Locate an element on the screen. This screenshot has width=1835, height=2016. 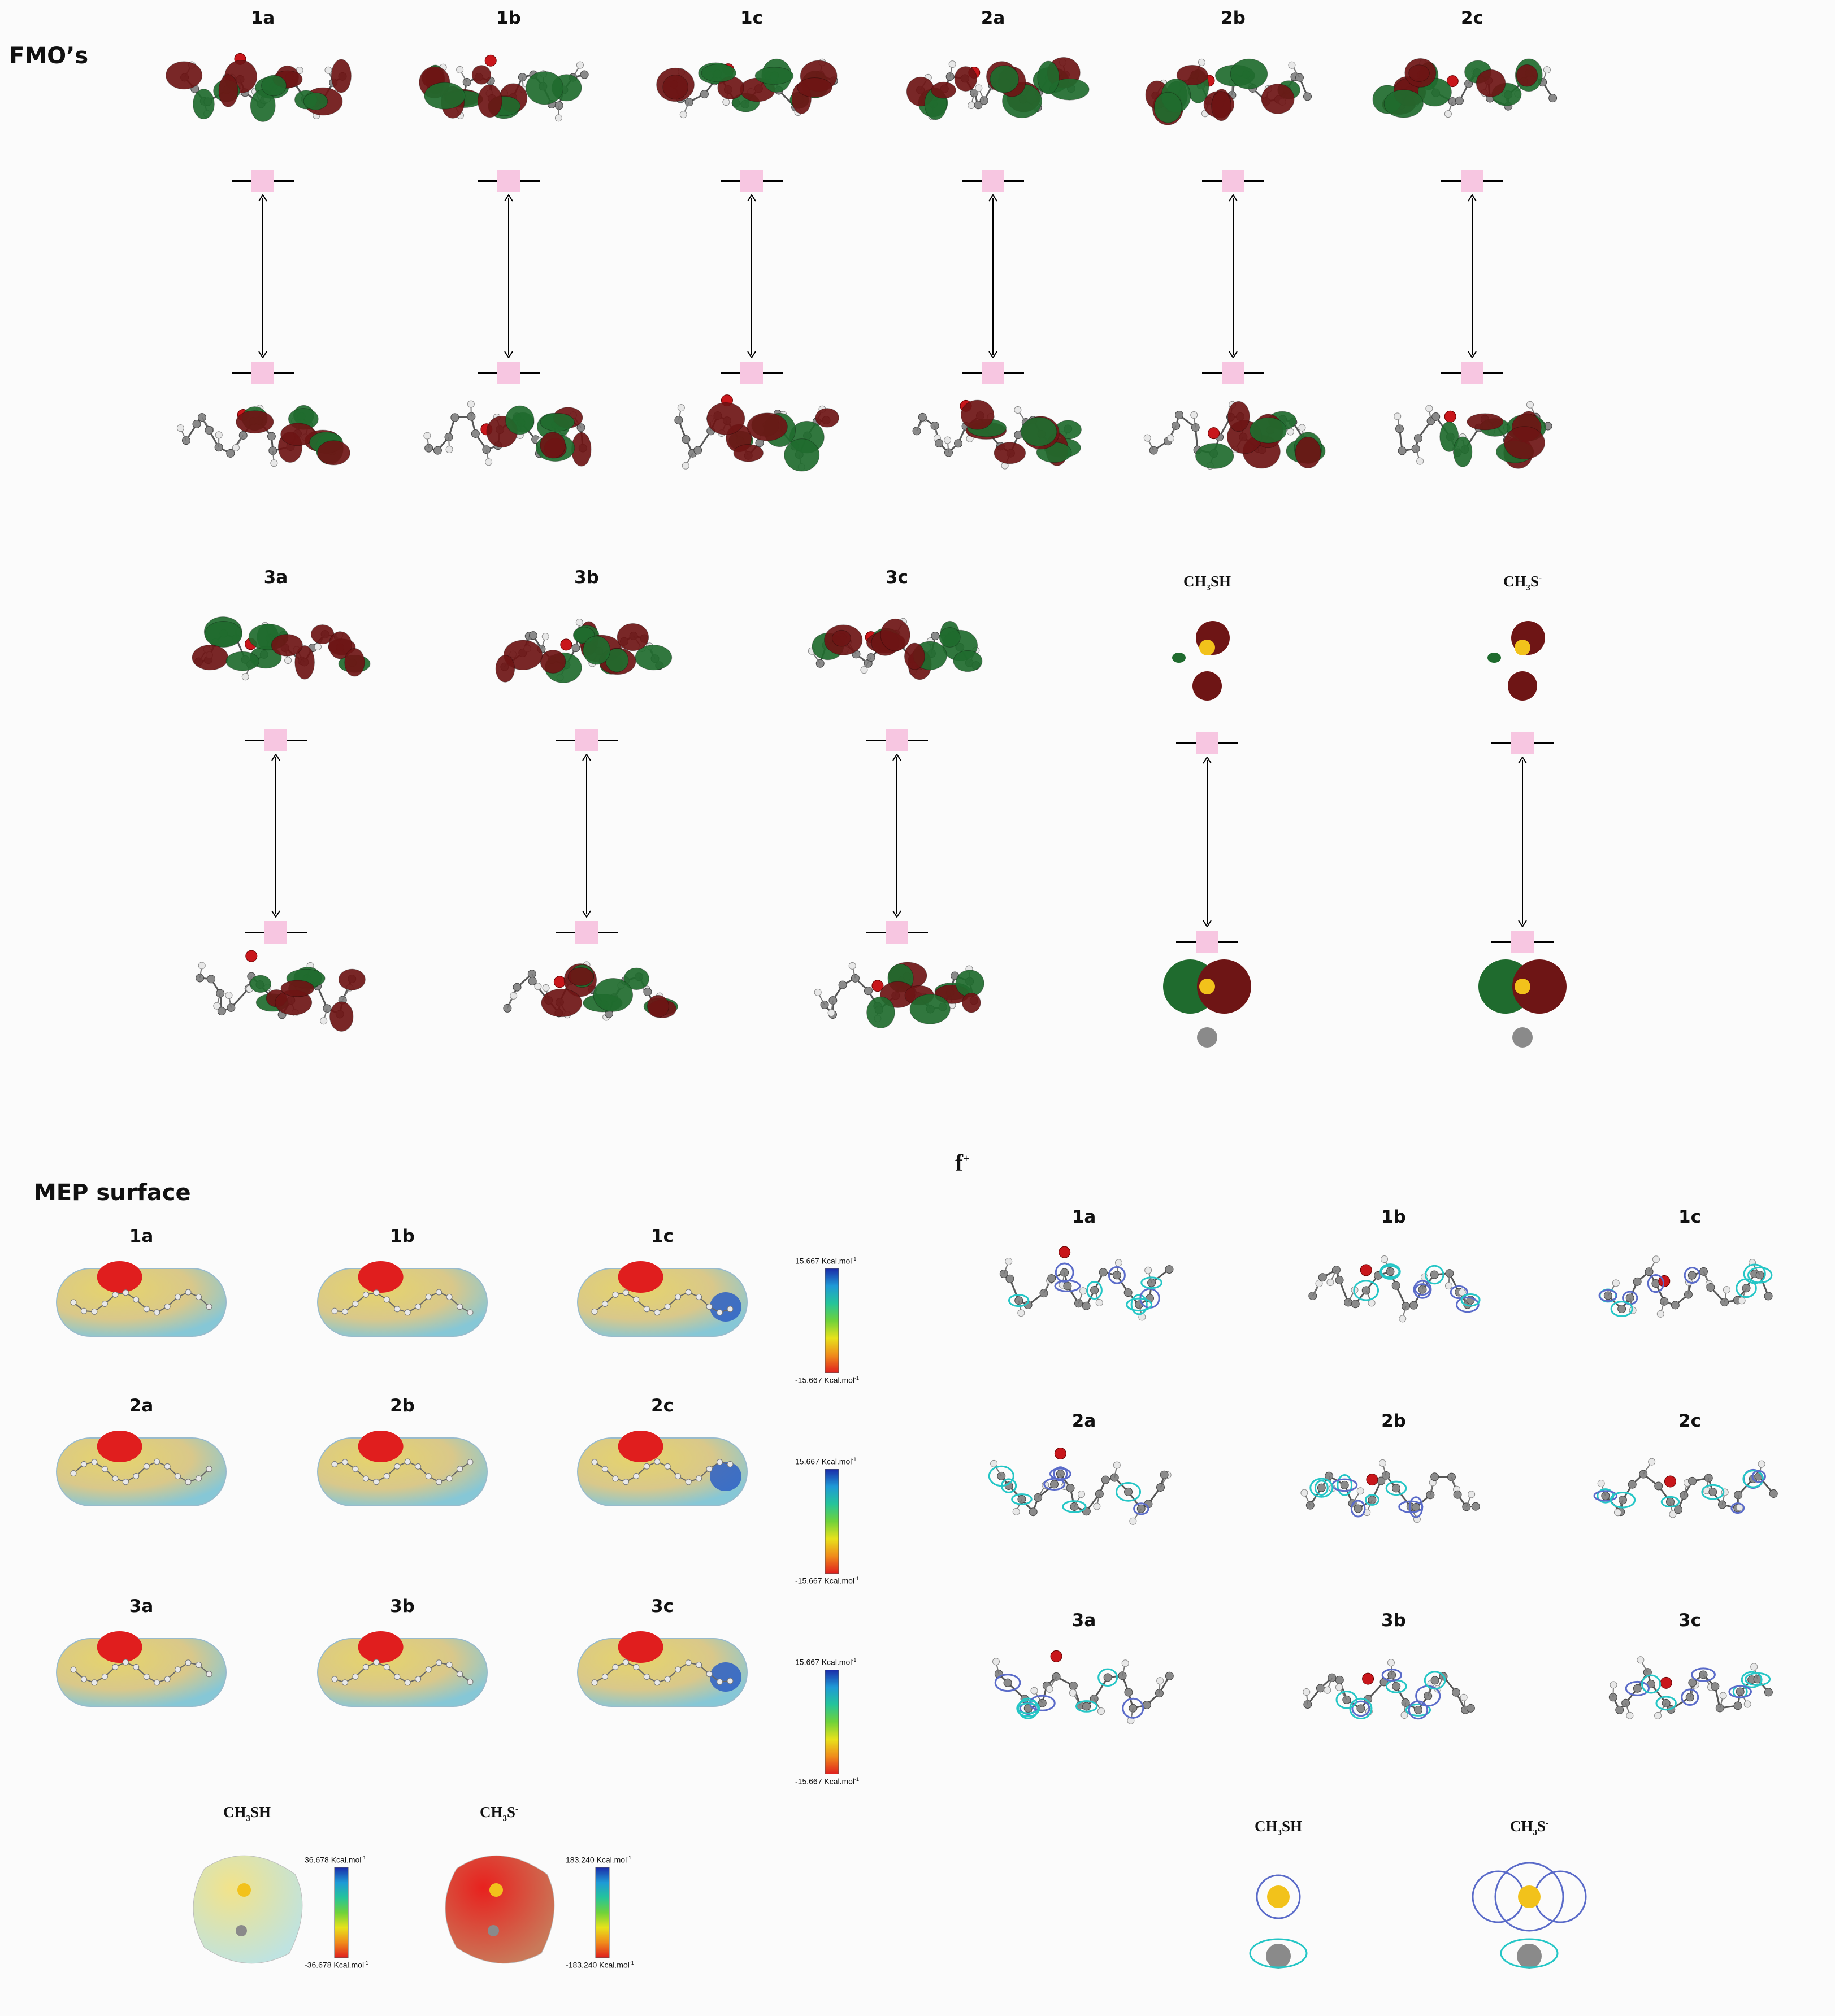
orbital-lobes is located at coordinates (747, 86).